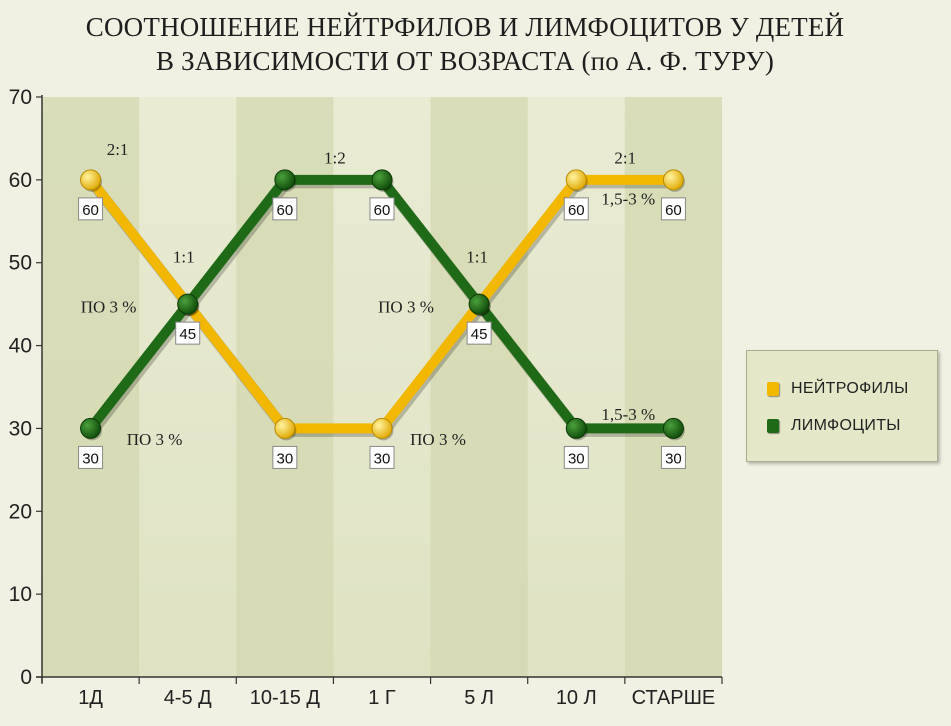 The image size is (951, 726). What do you see at coordinates (846, 425) in the screenshot?
I see `legend-label: ЛИМФОЦИТЫ` at bounding box center [846, 425].